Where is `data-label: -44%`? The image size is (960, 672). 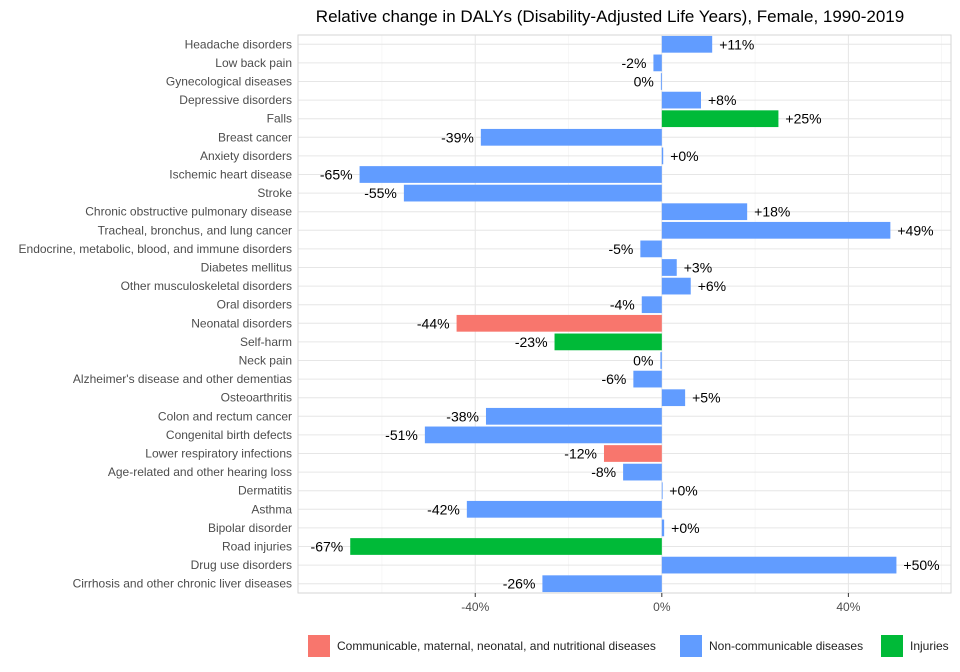 data-label: -44% is located at coordinates (433, 323).